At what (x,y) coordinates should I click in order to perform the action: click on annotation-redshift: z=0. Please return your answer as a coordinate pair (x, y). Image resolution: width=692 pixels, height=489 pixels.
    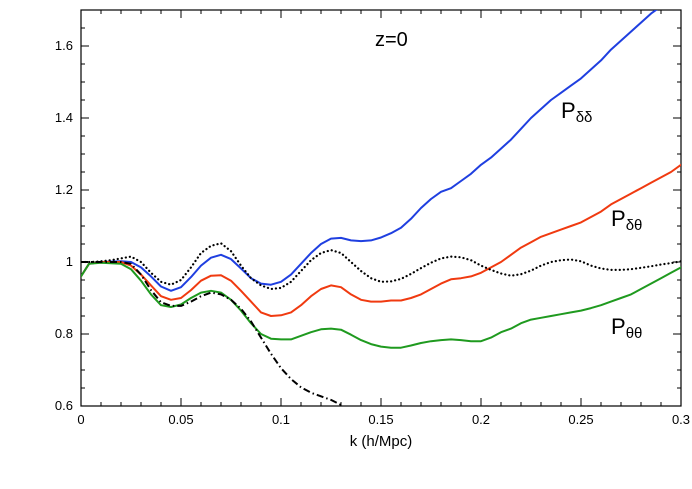
    Looking at the image, I should click on (391, 40).